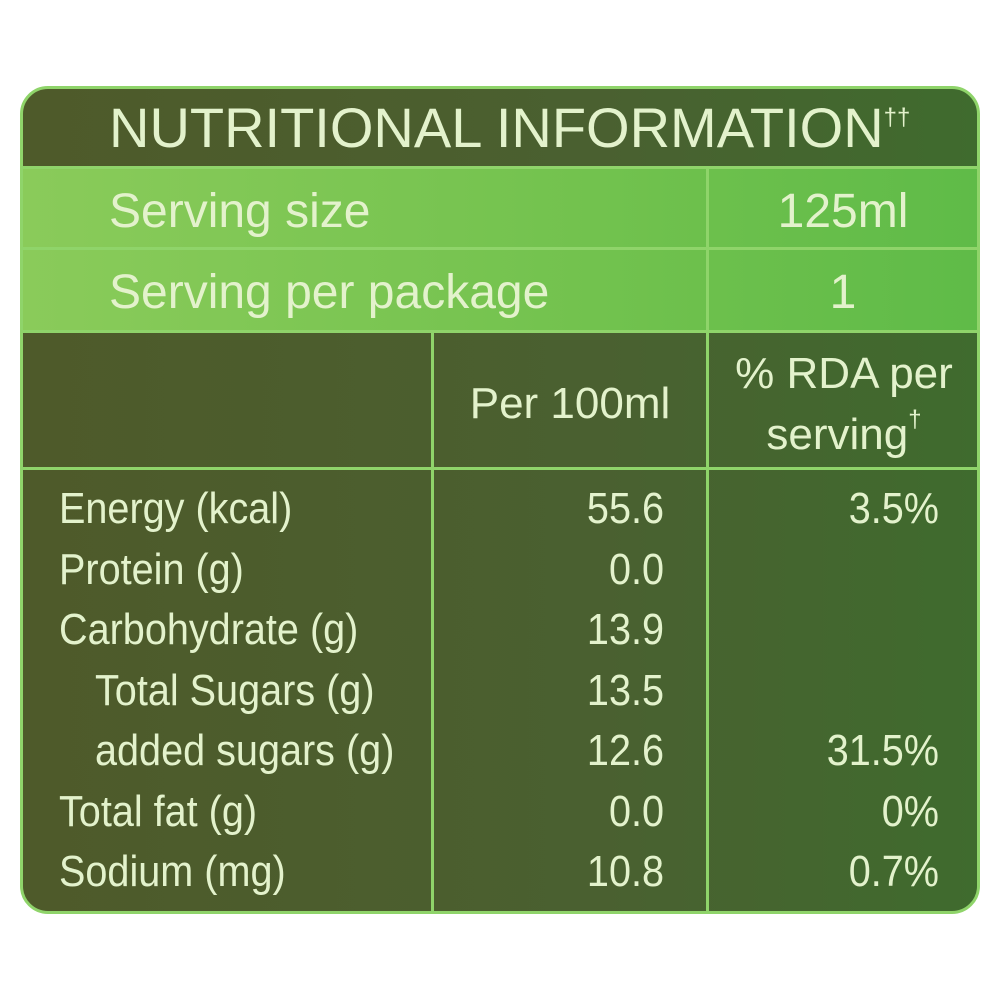 The height and width of the screenshot is (1000, 1000). I want to click on serving-label: Serving per package, so click(329, 292).